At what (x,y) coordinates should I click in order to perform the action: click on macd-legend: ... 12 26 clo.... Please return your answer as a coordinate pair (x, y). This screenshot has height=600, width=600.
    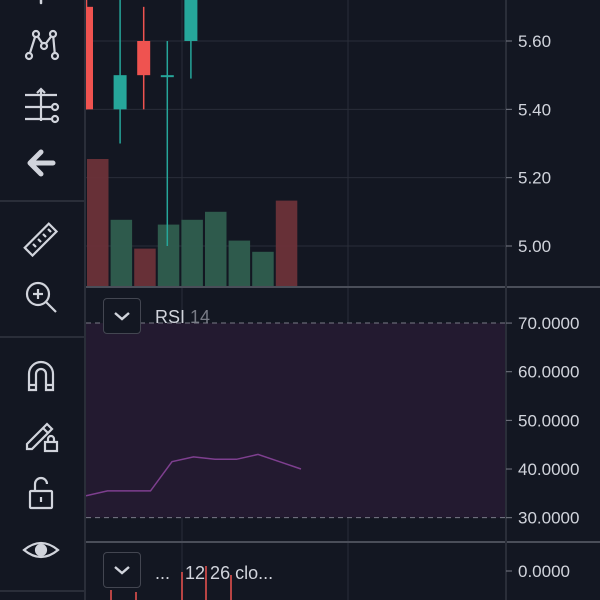
    Looking at the image, I should click on (214, 573).